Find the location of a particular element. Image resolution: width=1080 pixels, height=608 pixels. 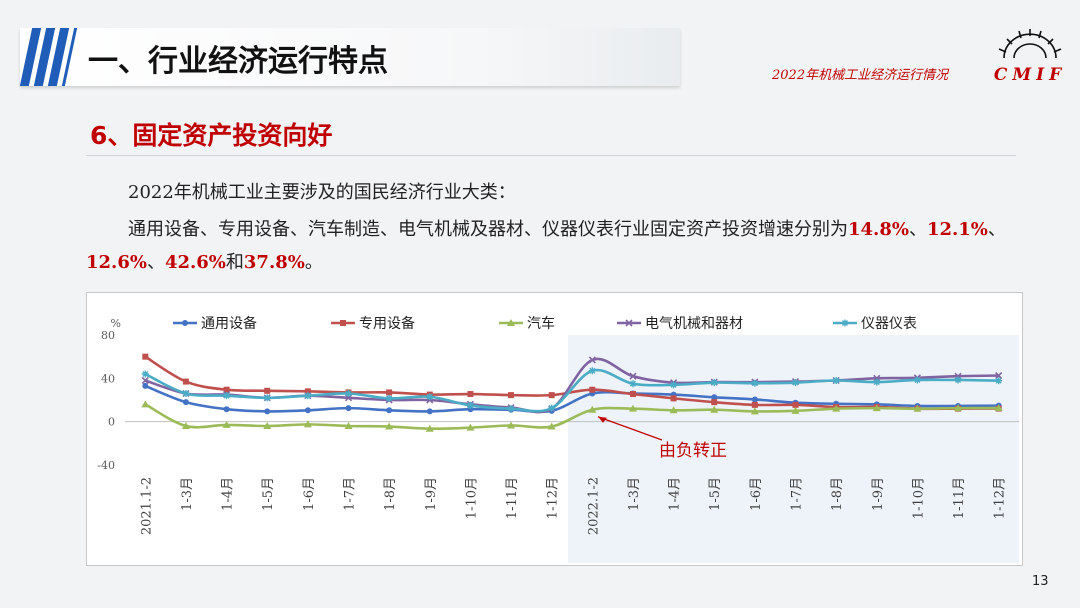

y-axis-label: % is located at coordinates (116, 323).